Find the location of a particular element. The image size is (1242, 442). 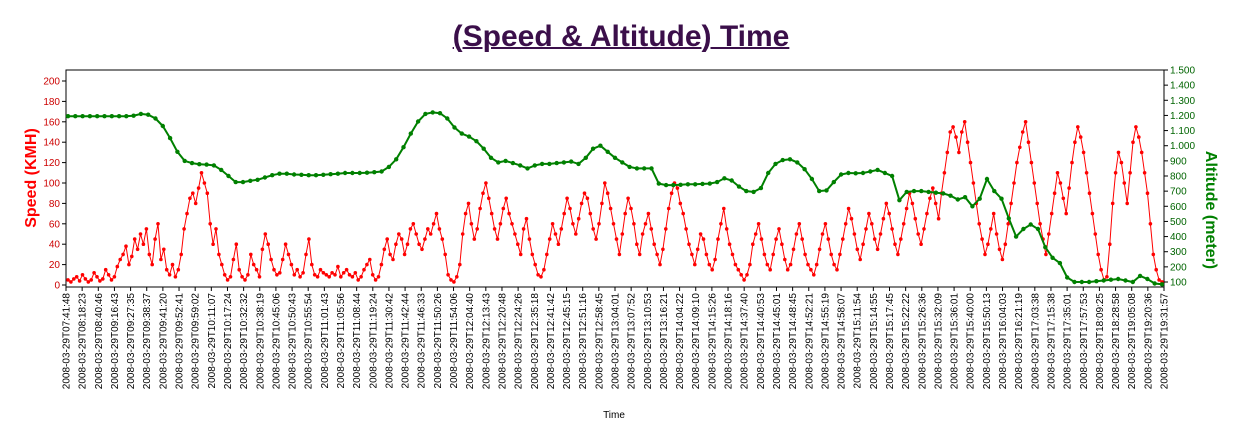

x-tick-label: 2008-03-29T13:16:21 is located at coordinates (664, 341).